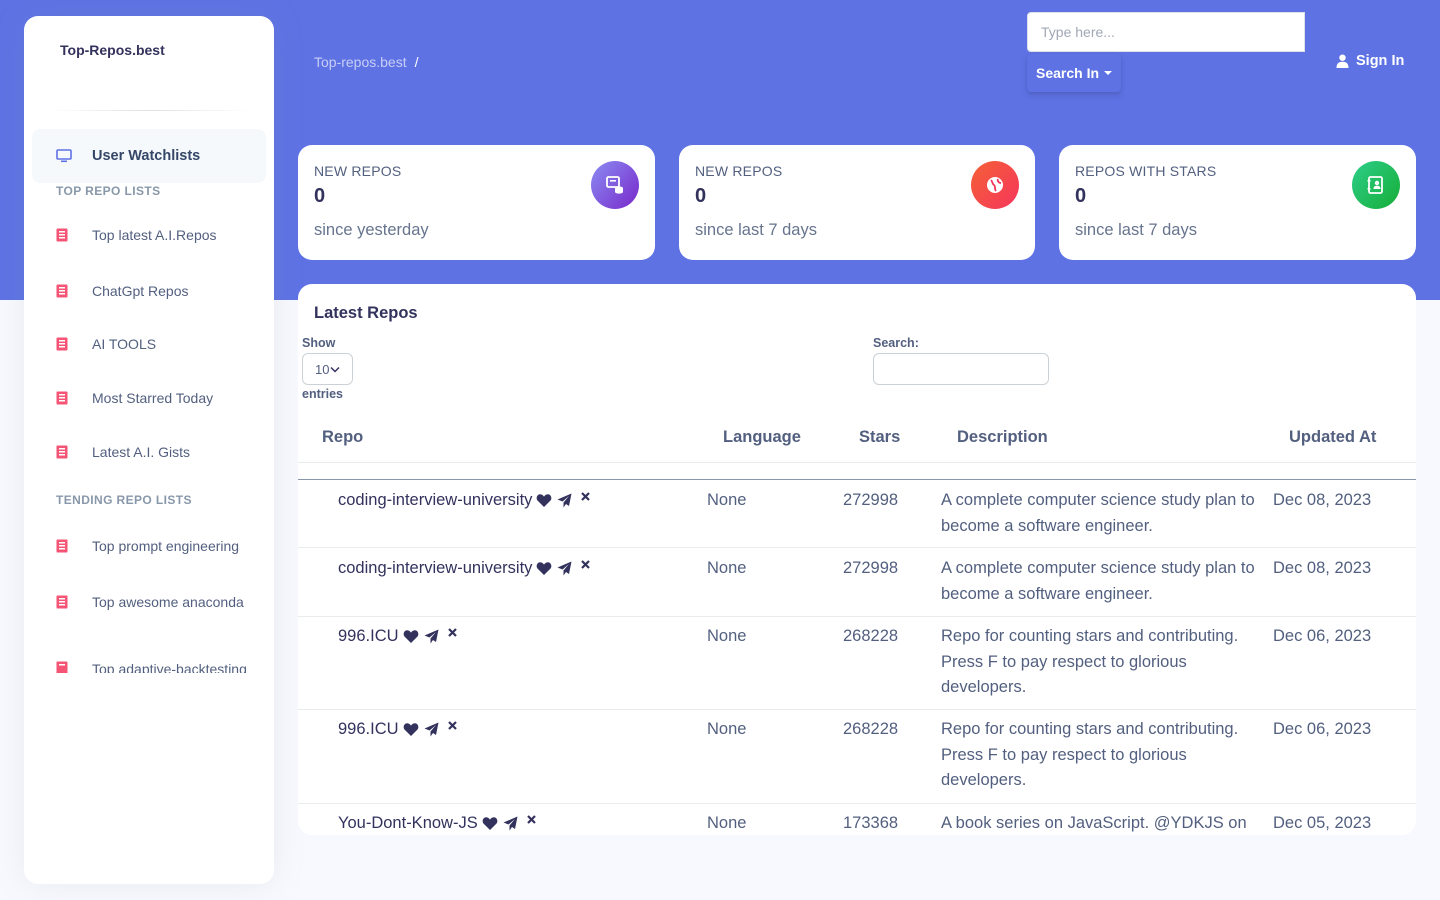 The height and width of the screenshot is (900, 1440). Describe the element at coordinates (161, 344) in the screenshot. I see `sidebar-item-ai-tools: AI TOOLS` at that location.